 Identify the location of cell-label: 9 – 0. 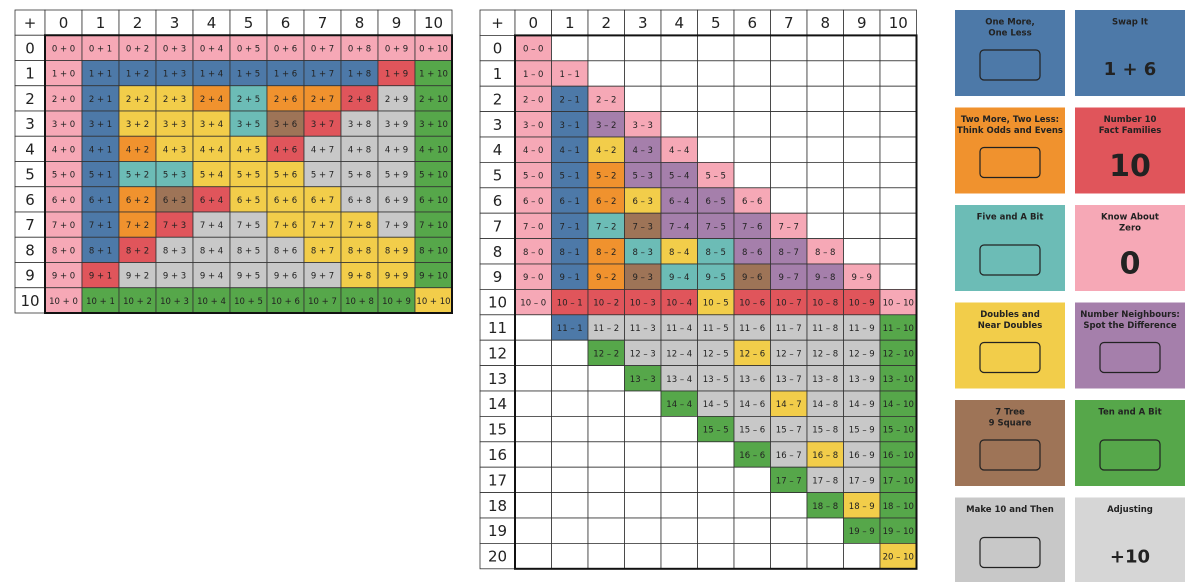
(533, 278).